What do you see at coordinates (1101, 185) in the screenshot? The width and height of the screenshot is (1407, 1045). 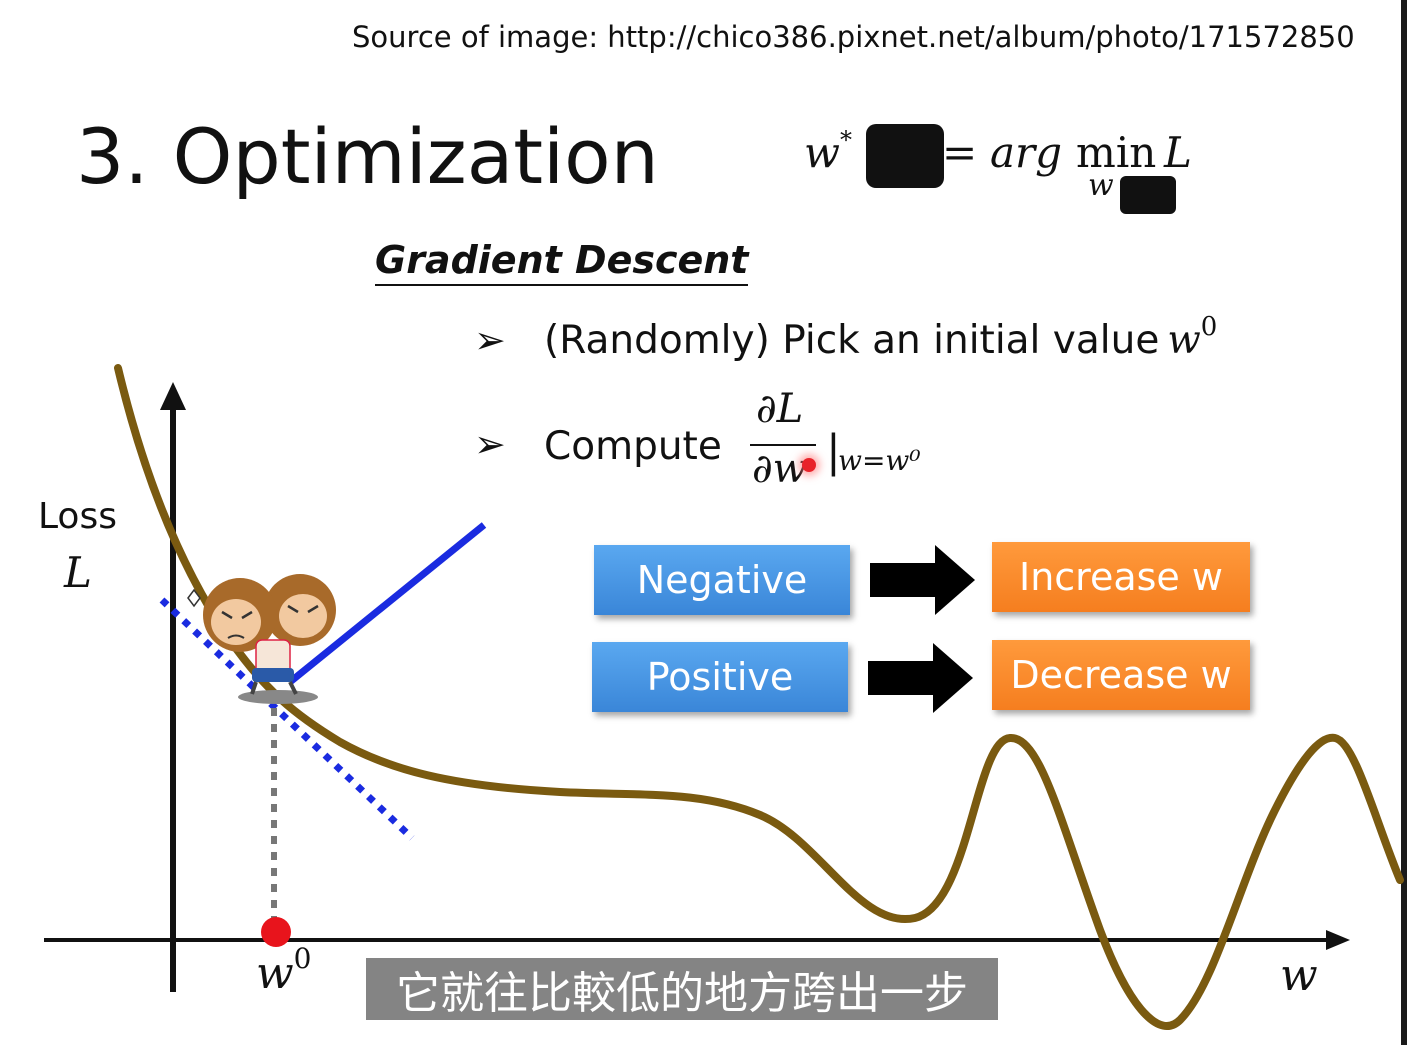 I see `formula-subscript: w` at bounding box center [1101, 185].